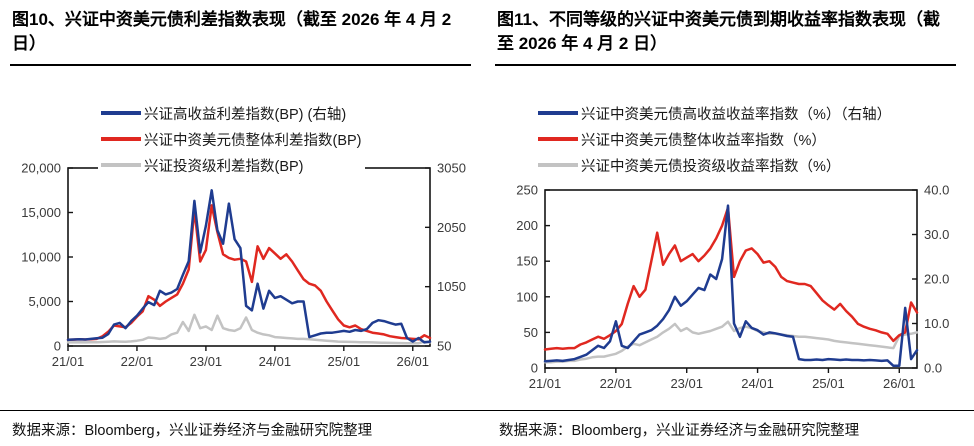  Describe the element at coordinates (936, 323) in the screenshot. I see `svg-text: 10.0` at that location.